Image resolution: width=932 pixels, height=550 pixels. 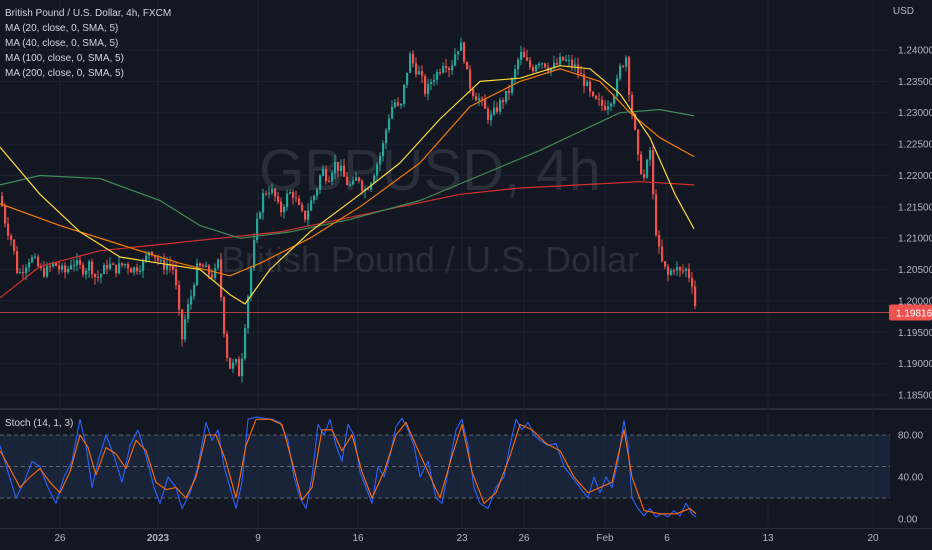 What do you see at coordinates (910, 478) in the screenshot?
I see `stoch-tick-label: 40.00` at bounding box center [910, 478].